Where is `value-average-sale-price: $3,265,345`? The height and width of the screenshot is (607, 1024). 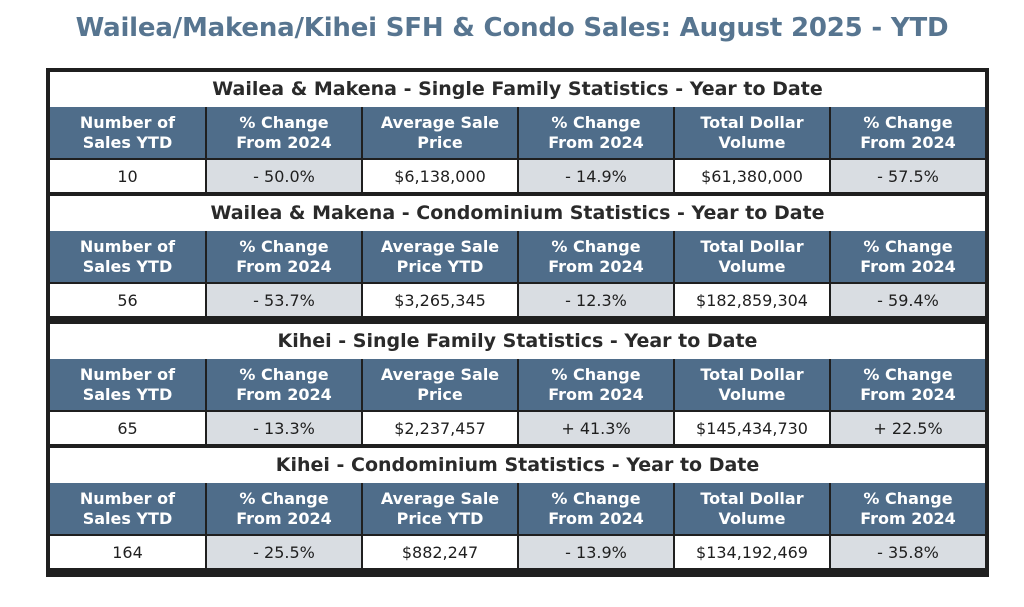 value-average-sale-price: $3,265,345 is located at coordinates (441, 300).